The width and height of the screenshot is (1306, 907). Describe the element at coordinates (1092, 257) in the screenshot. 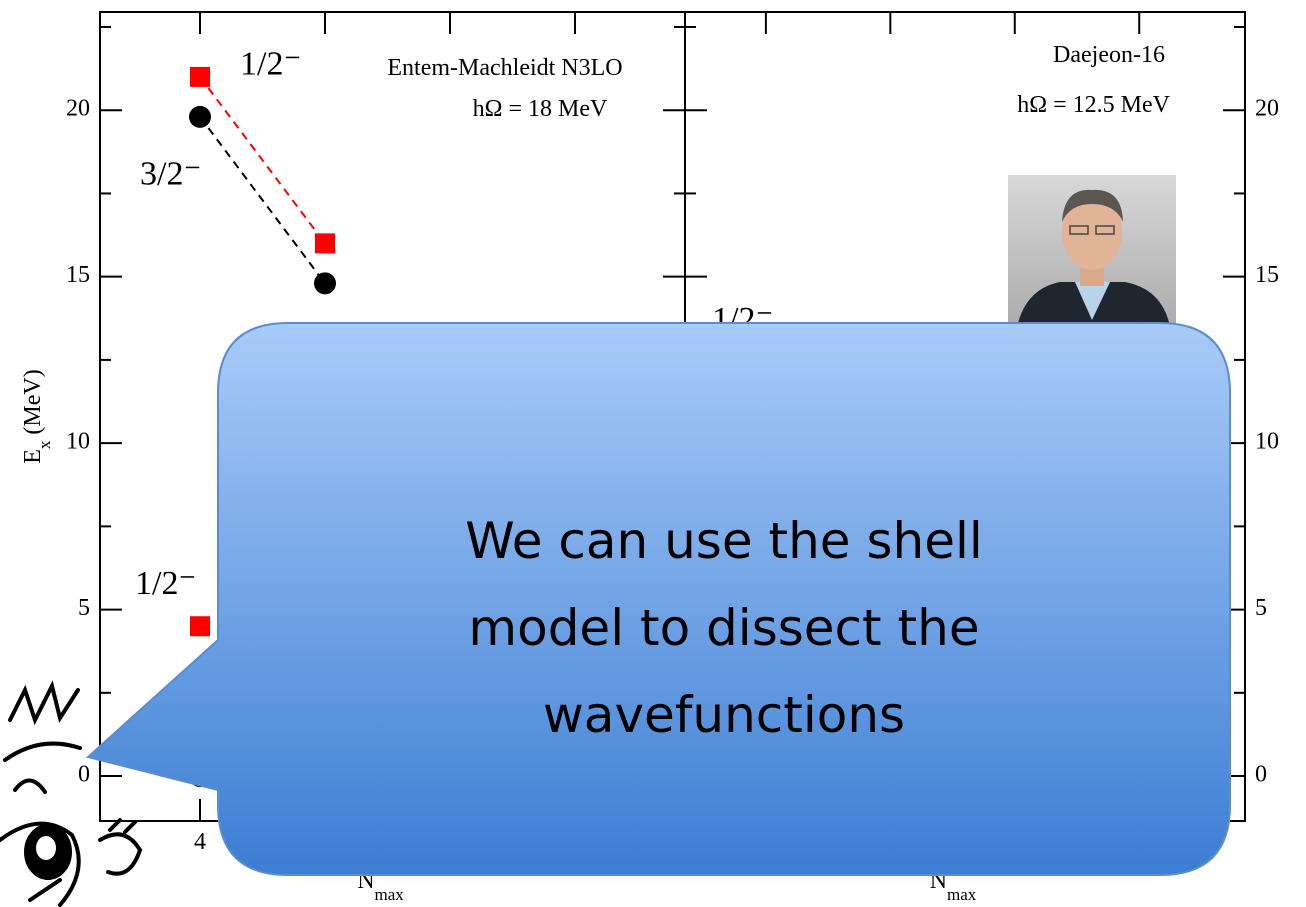

I see `photo` at that location.